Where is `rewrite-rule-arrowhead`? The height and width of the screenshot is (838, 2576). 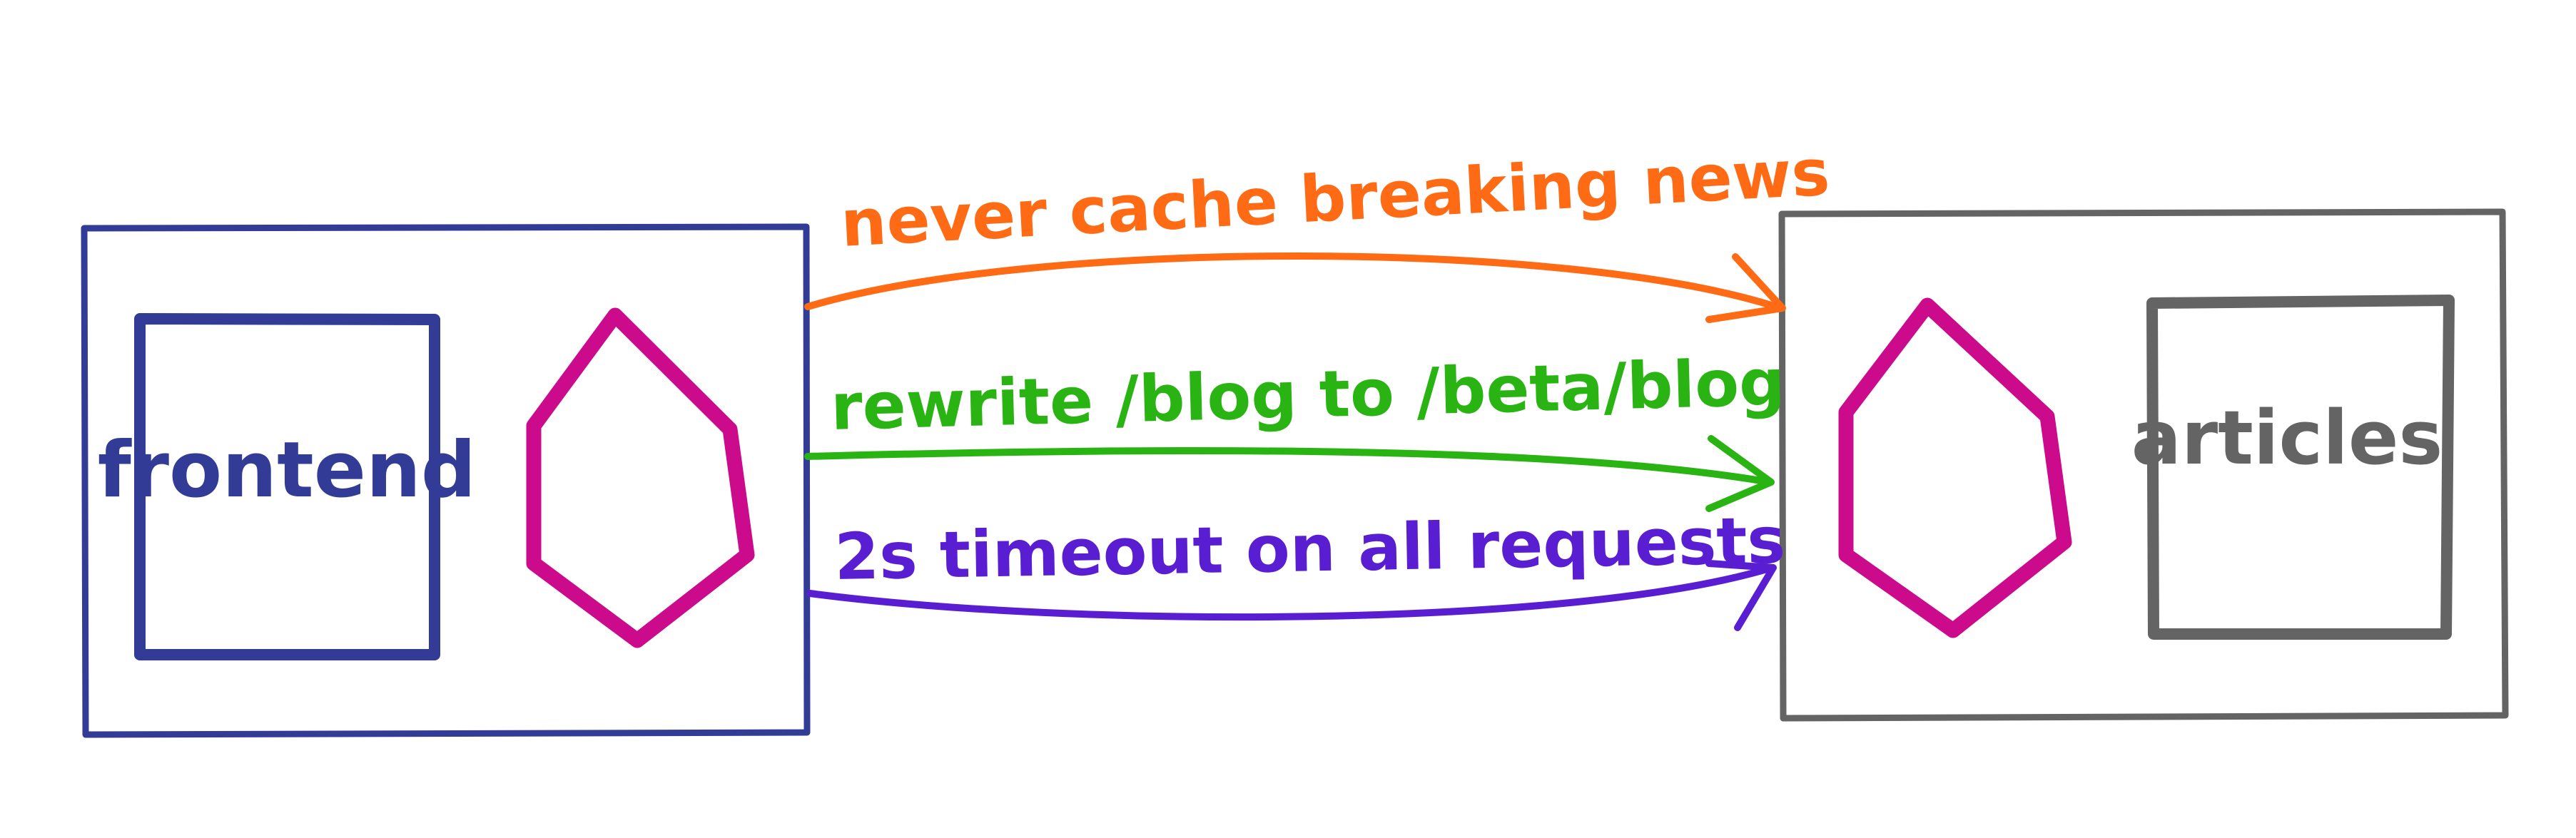
rewrite-rule-arrowhead is located at coordinates (1740, 474).